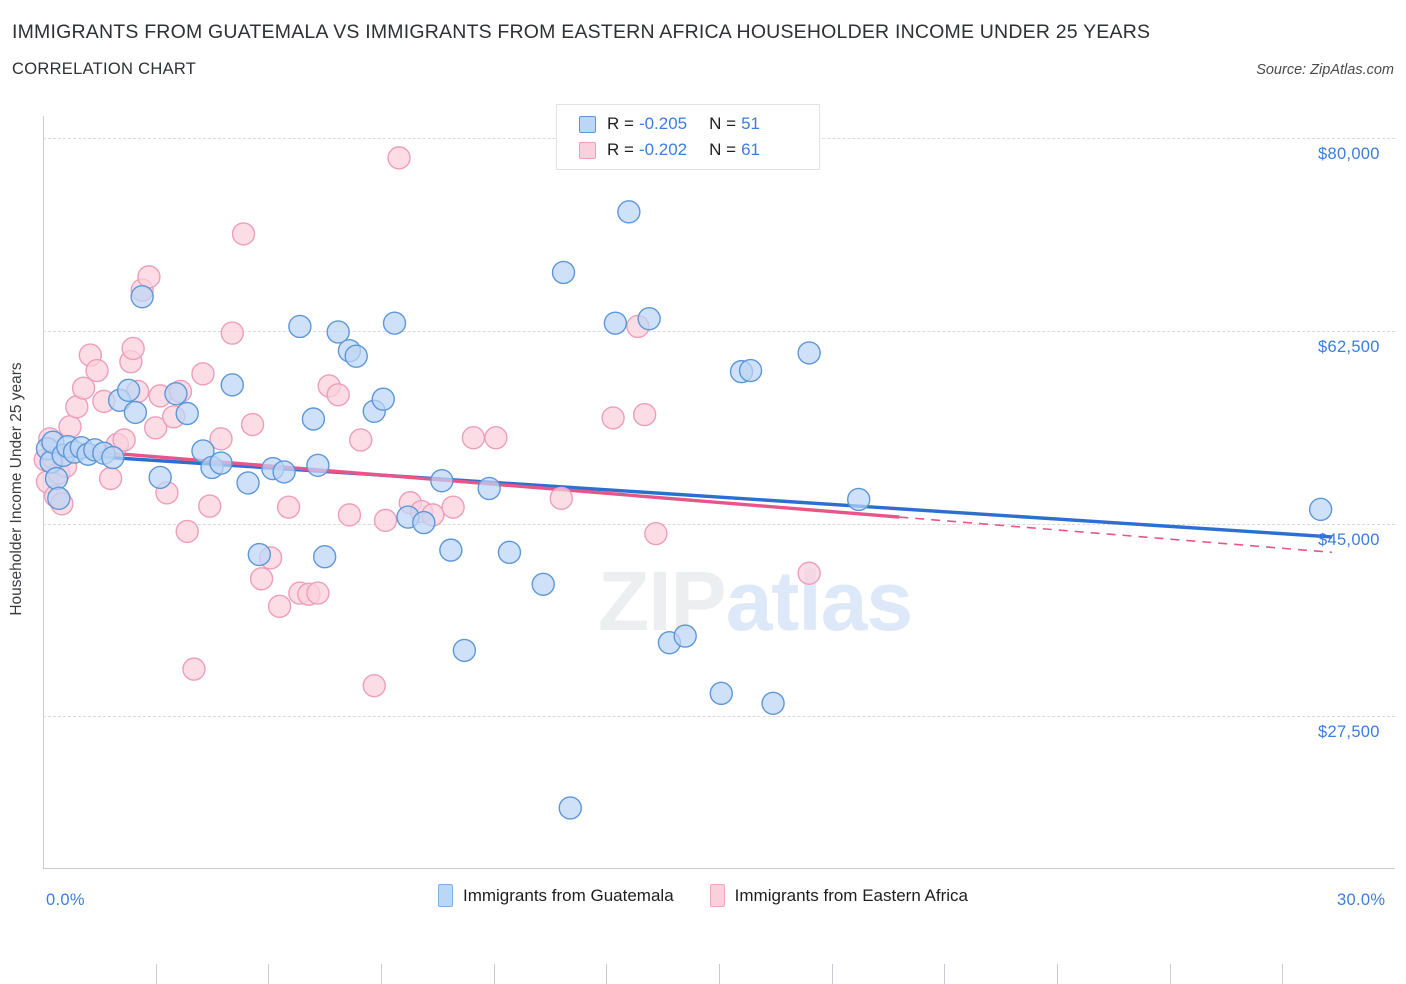  I want to click on legend-item-guatemala: Immigrants from Guatemala, so click(555, 895).